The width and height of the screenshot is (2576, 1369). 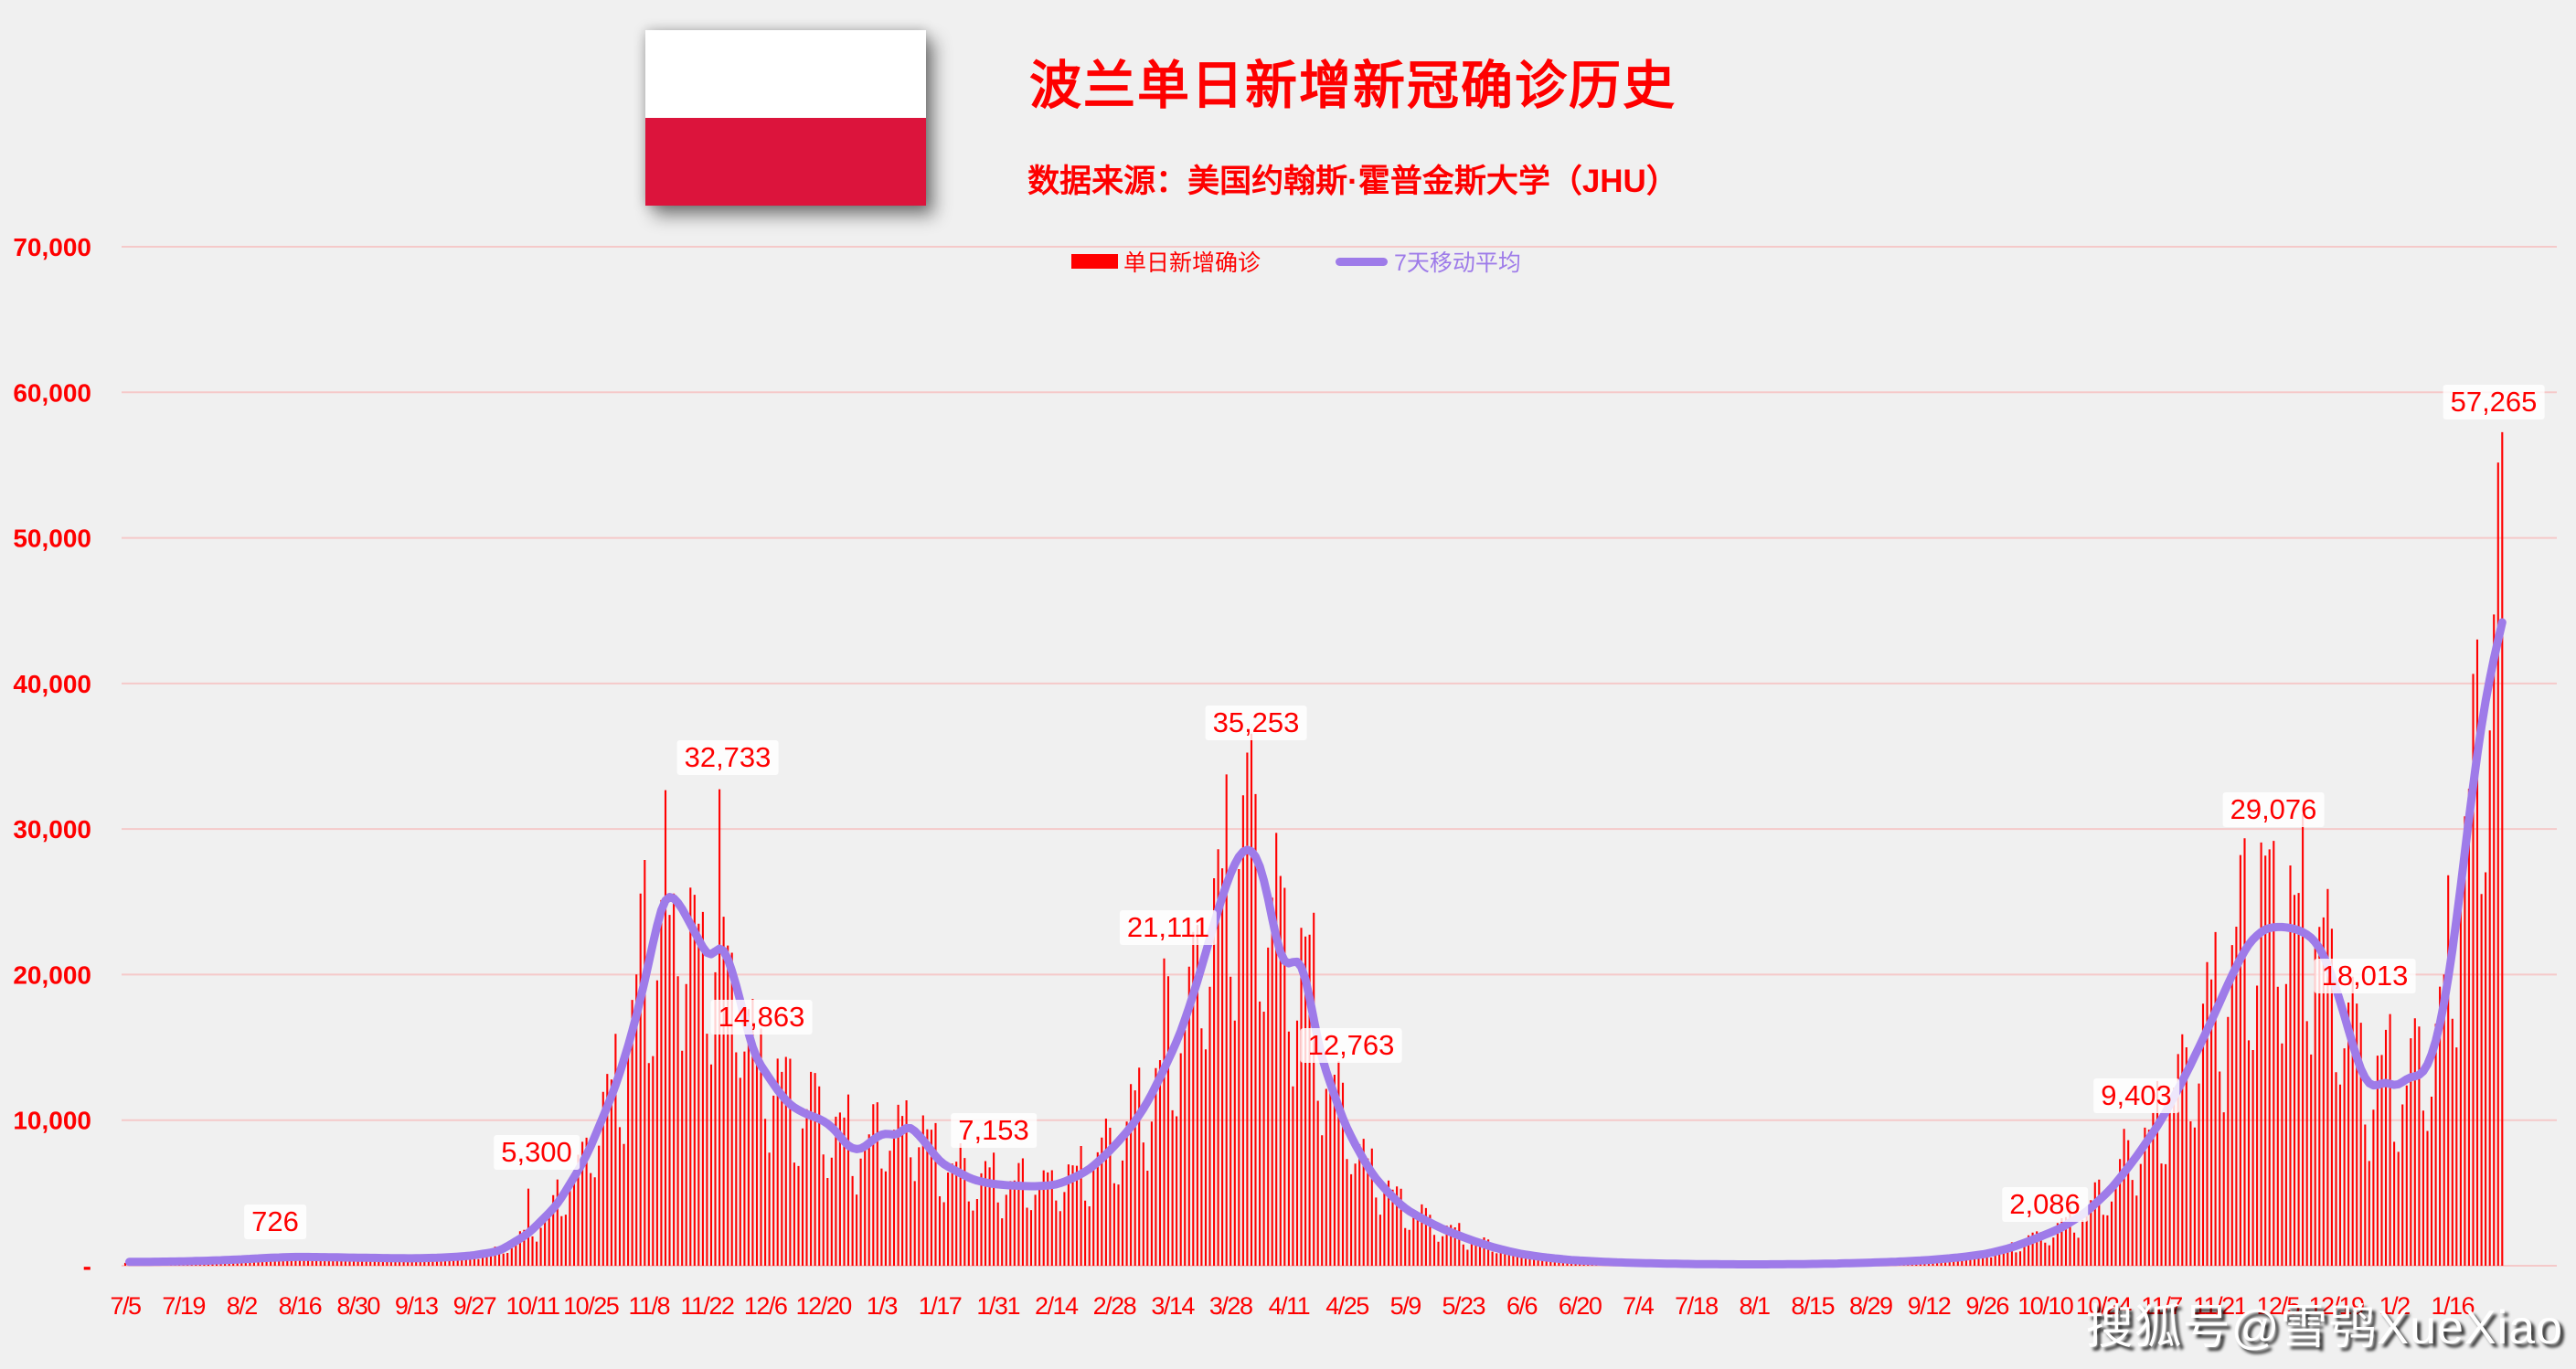 I want to click on annotation-label: 14,863, so click(x=761, y=1017).